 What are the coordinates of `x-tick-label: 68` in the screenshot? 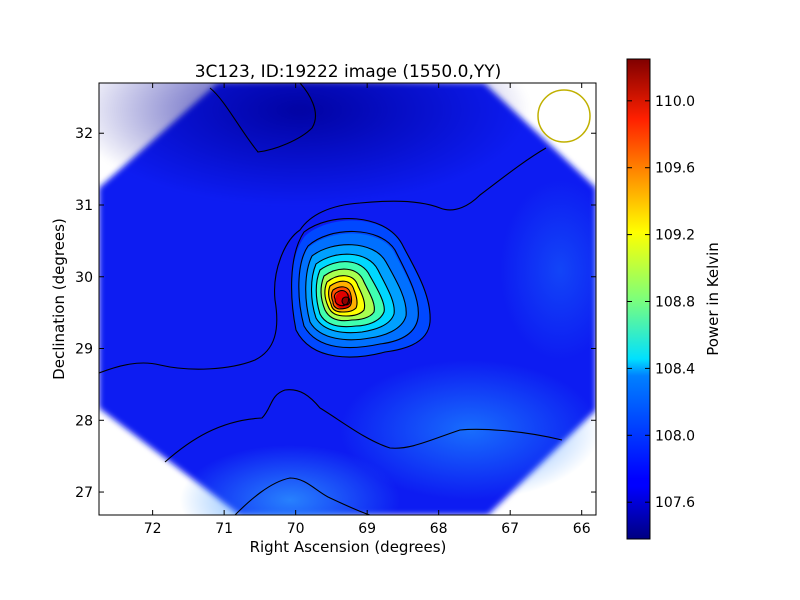 It's located at (439, 529).